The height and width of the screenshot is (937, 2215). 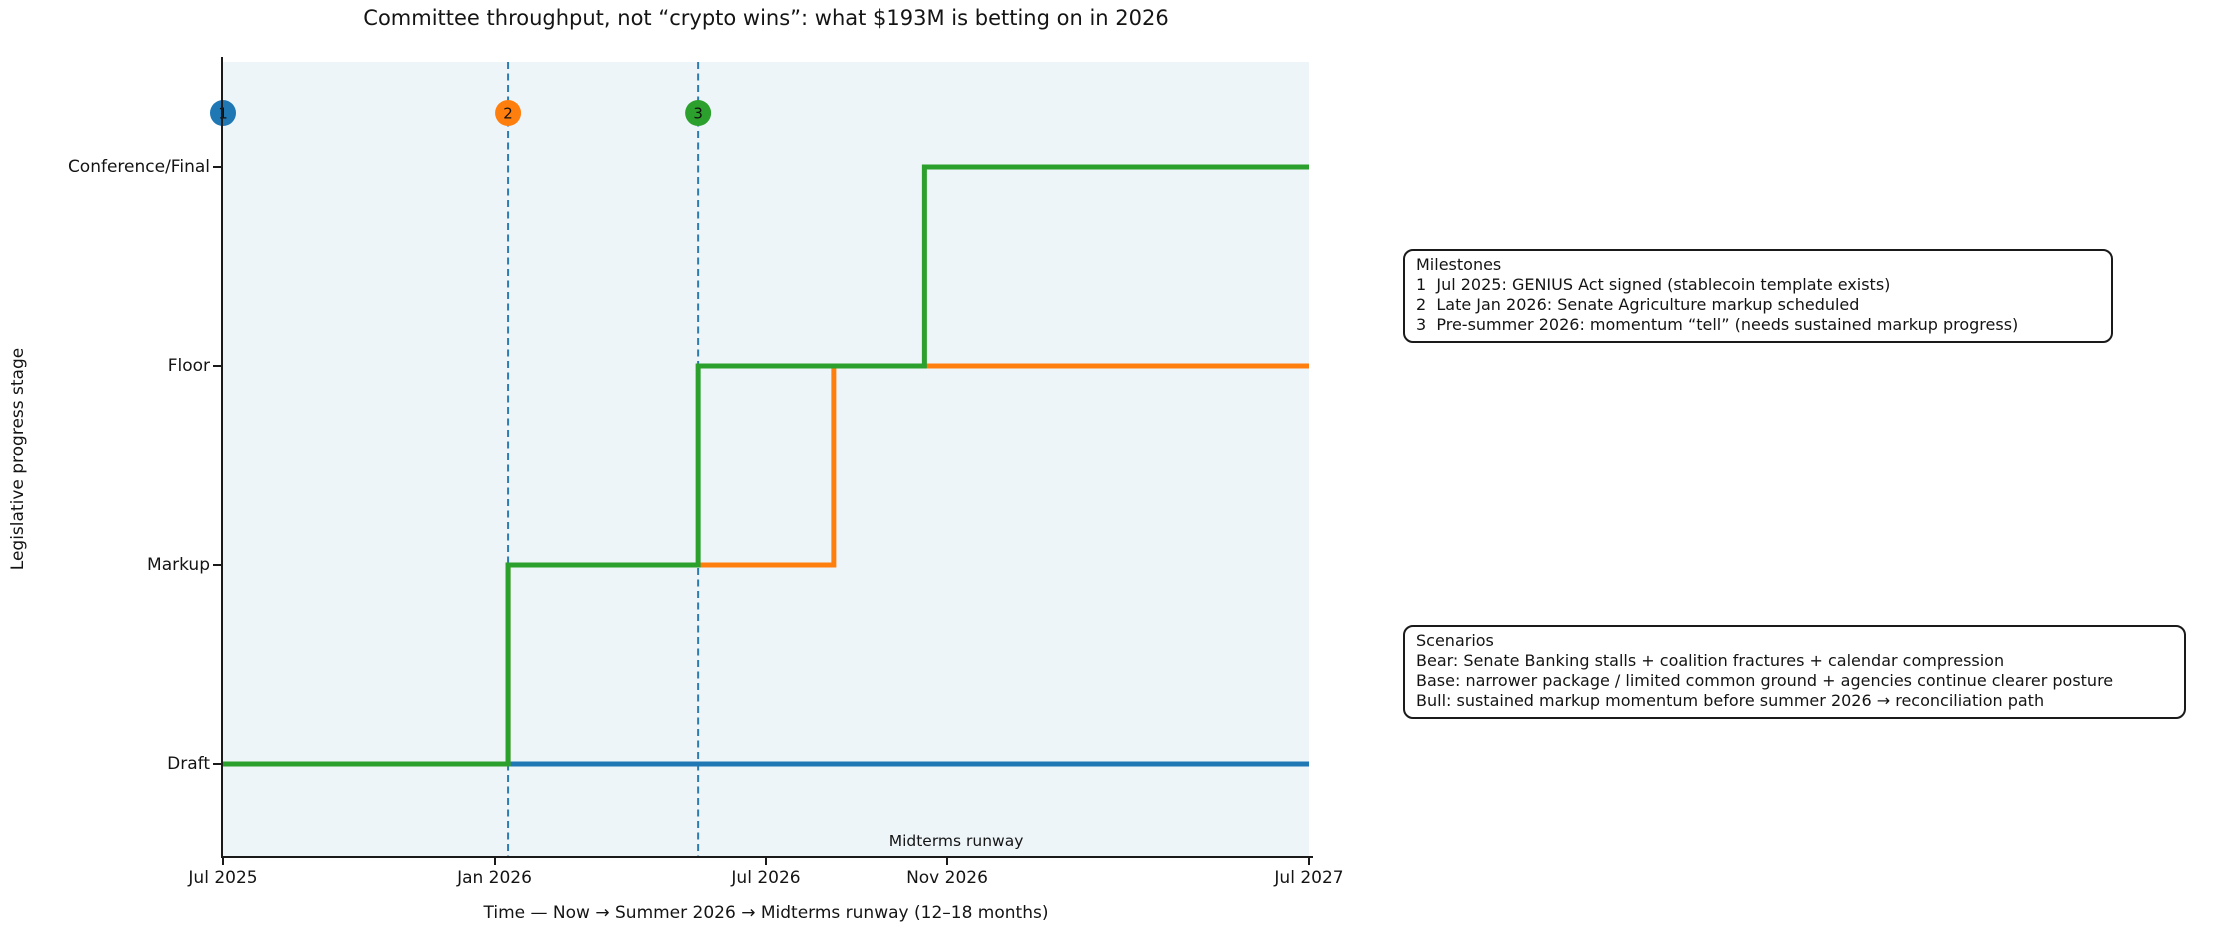 I want to click on y-axis-spine, so click(x=222, y=457).